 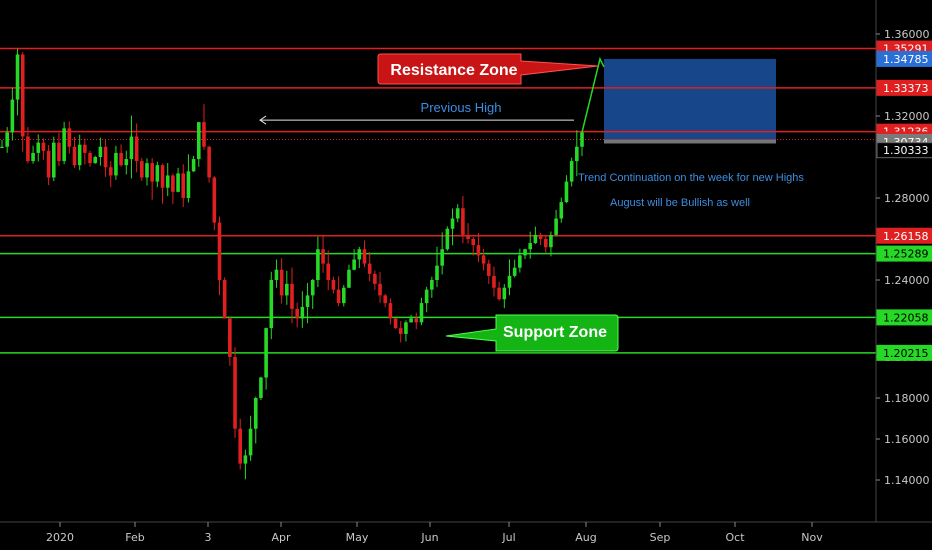 What do you see at coordinates (593, 94) in the screenshot?
I see `projection-line` at bounding box center [593, 94].